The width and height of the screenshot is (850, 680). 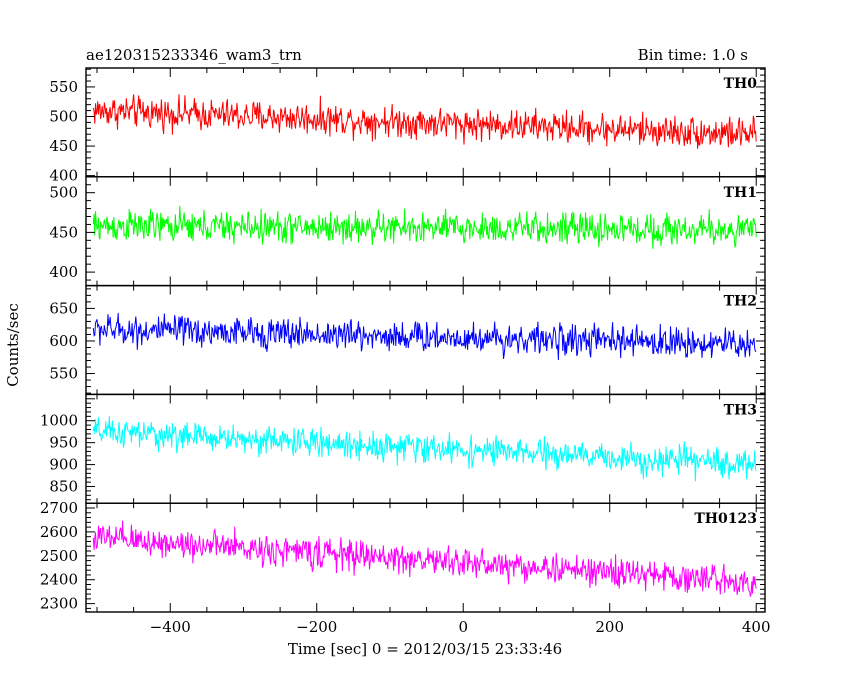 I want to click on panel-th3: 850 900 950 1000 TH3, so click(x=403, y=448).